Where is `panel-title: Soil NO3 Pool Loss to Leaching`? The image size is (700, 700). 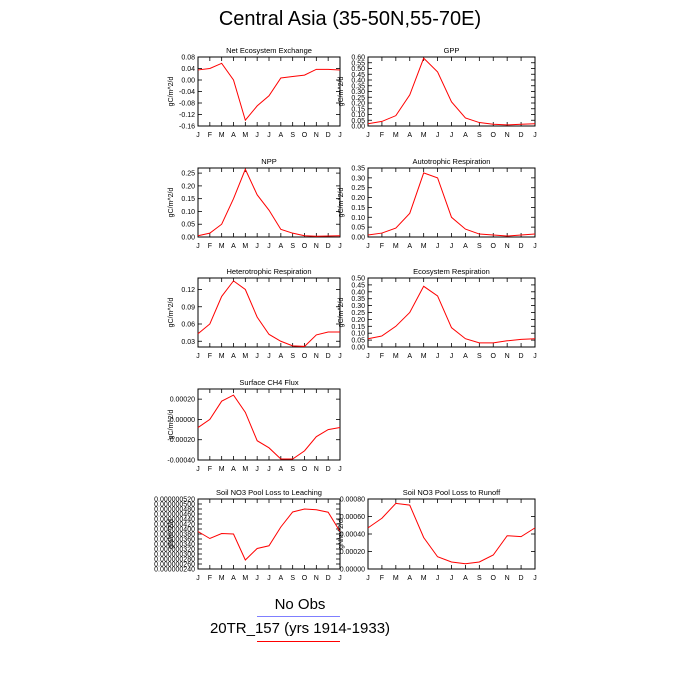 panel-title: Soil NO3 Pool Loss to Leaching is located at coordinates (269, 492).